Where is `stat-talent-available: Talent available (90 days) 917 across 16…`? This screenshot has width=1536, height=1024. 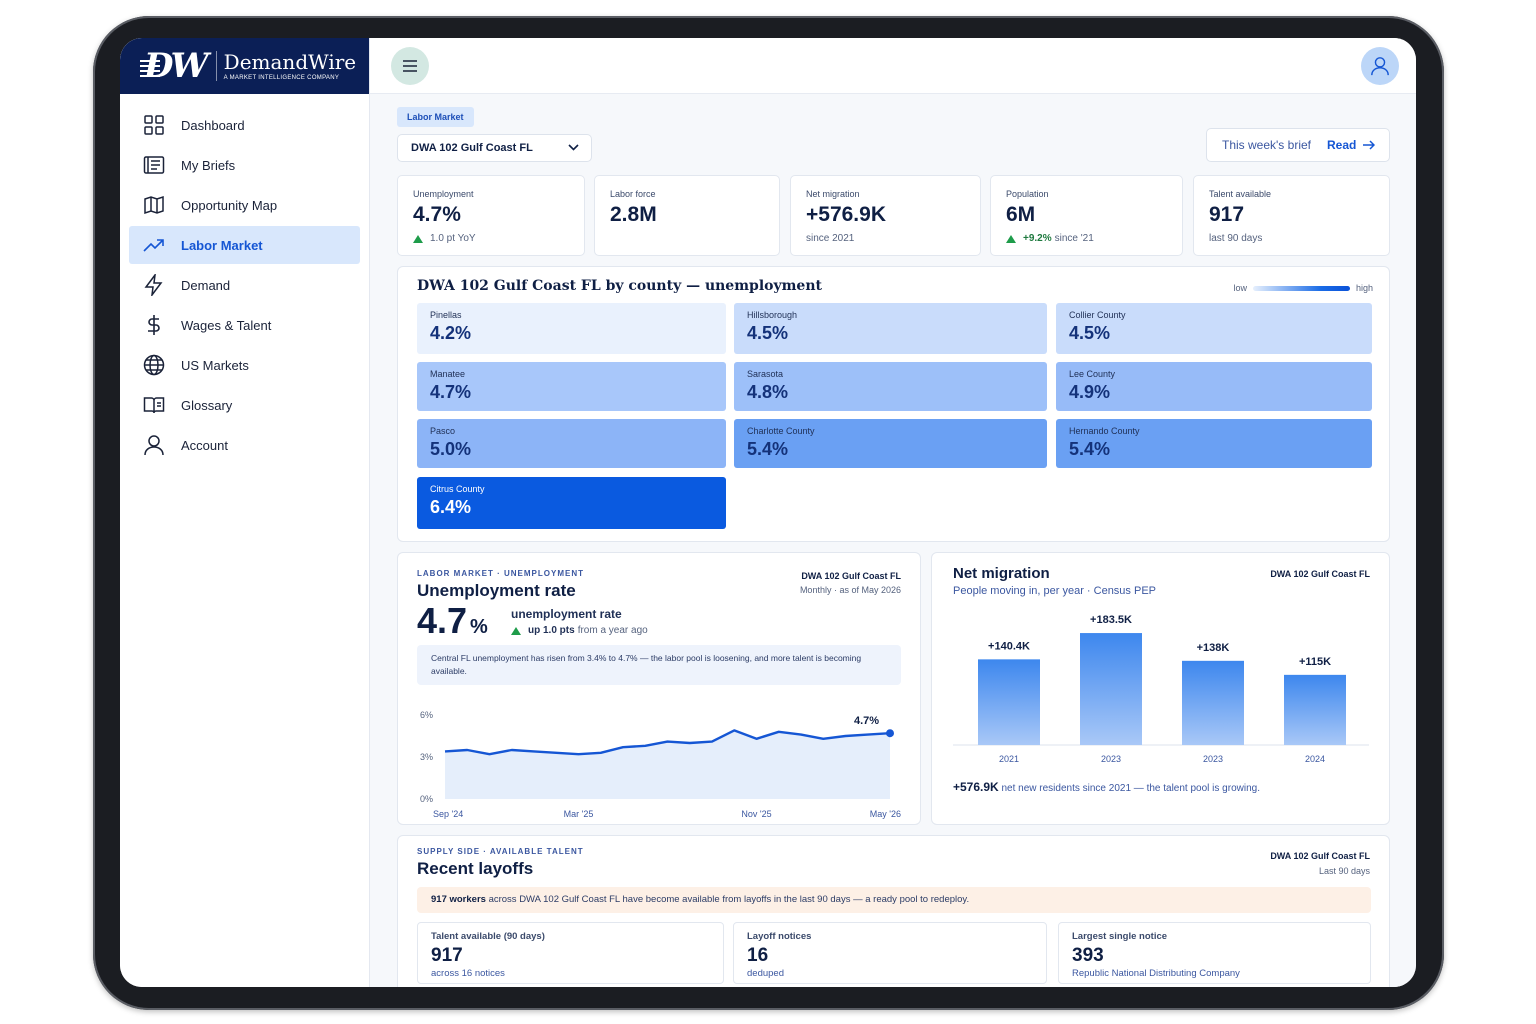 stat-talent-available: Talent available (90 days) 917 across 16… is located at coordinates (570, 953).